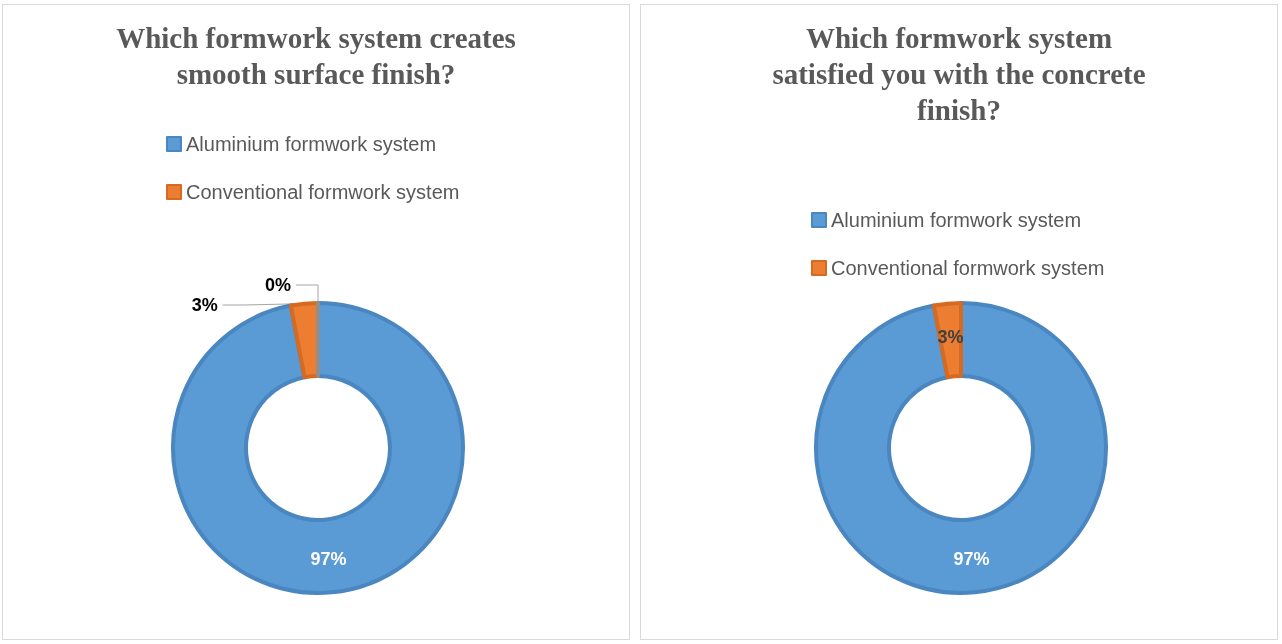 Image resolution: width=1282 pixels, height=644 pixels. Describe the element at coordinates (959, 74) in the screenshot. I see `chart-title: Which formwork system satisfied you with the concrete finish?` at that location.